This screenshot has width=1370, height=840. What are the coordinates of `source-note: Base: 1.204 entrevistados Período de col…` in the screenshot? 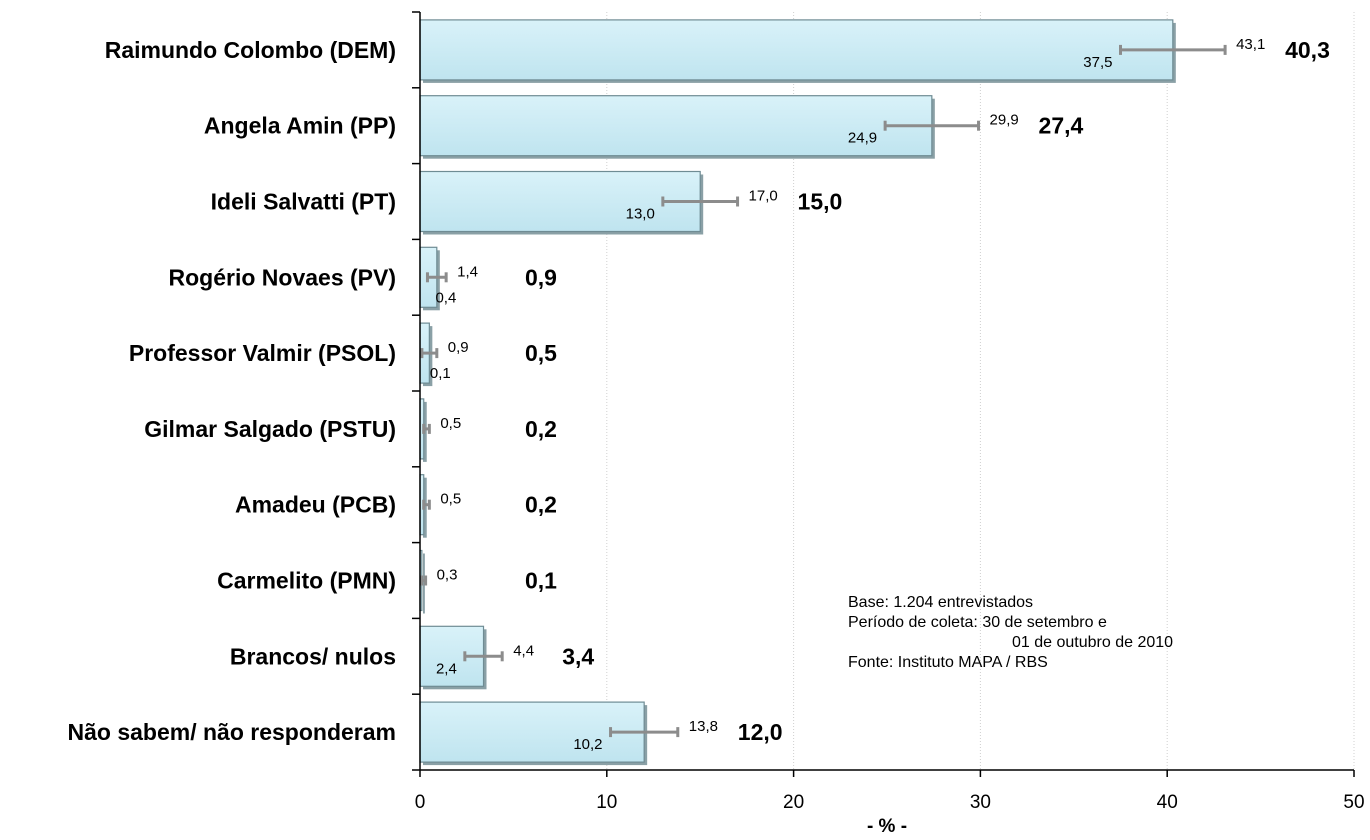 It's located at (1010, 633).